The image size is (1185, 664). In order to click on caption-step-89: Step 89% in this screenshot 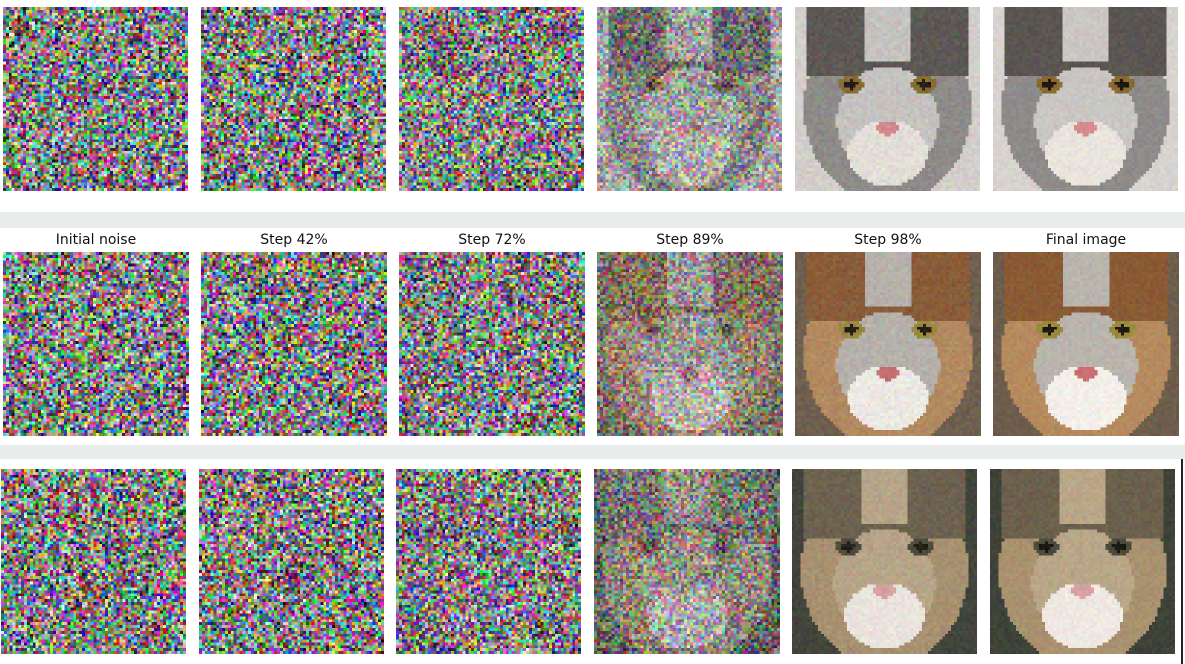, I will do `click(690, 240)`.